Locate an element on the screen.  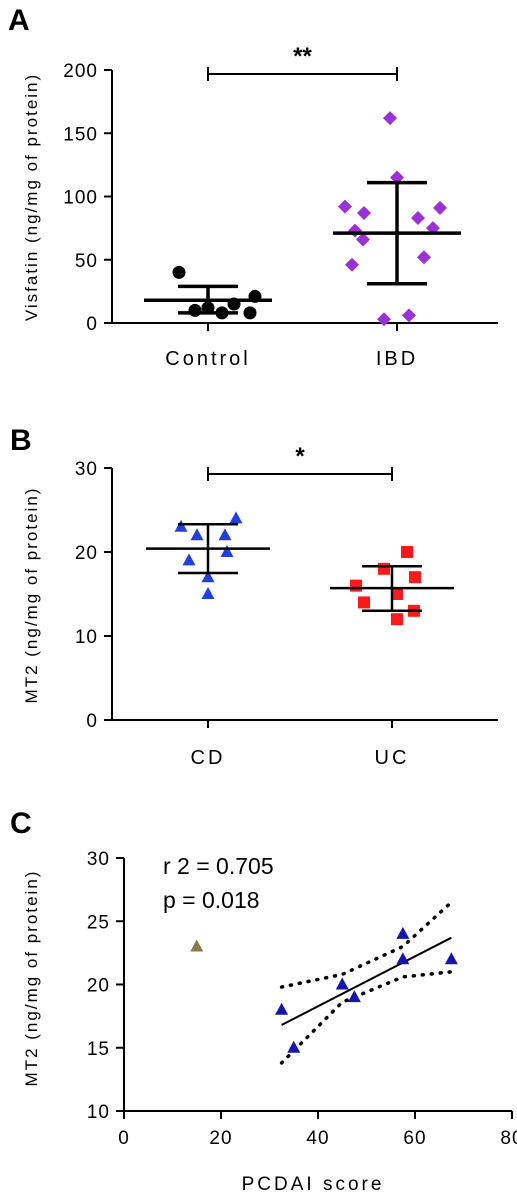
confidence-band-upper is located at coordinates (366, 944).